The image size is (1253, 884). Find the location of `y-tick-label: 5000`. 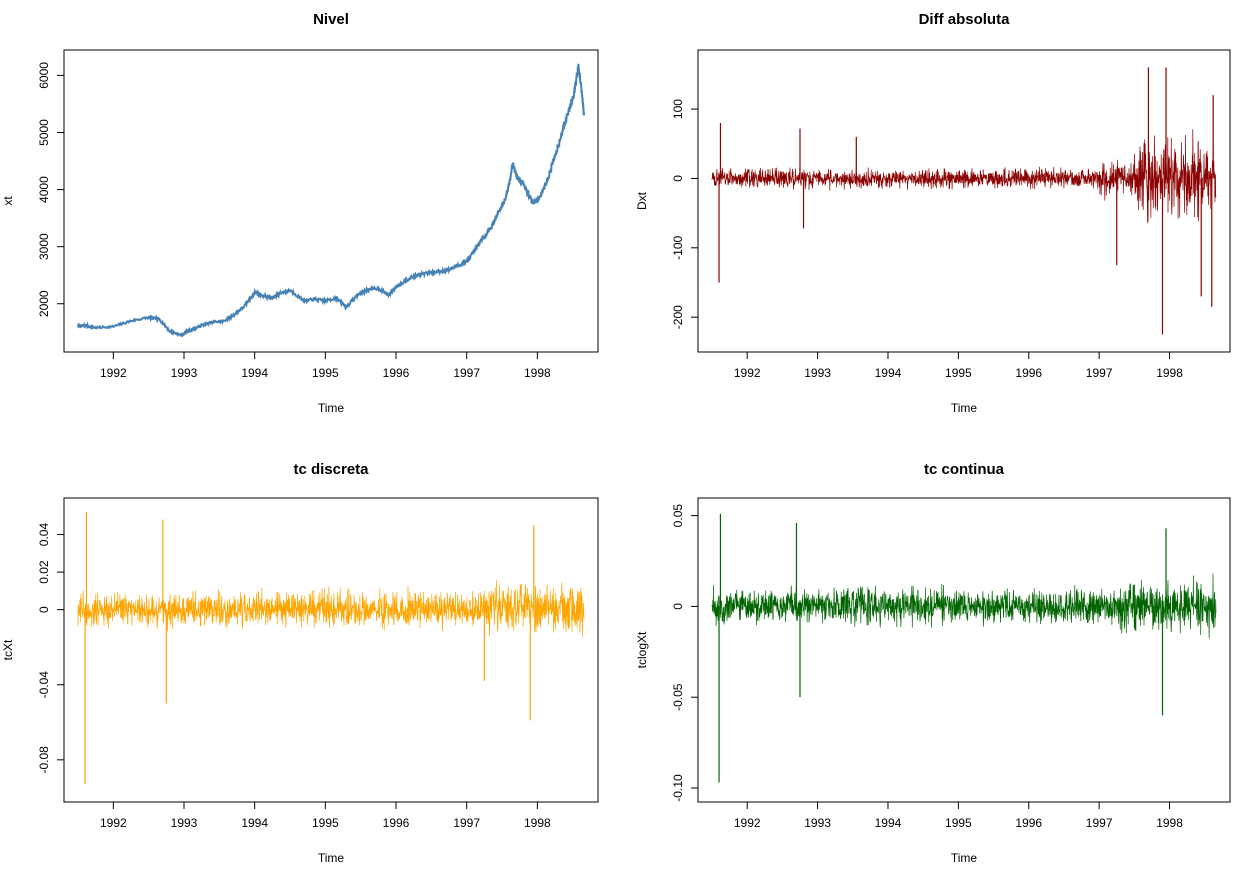

y-tick-label: 5000 is located at coordinates (44, 132).